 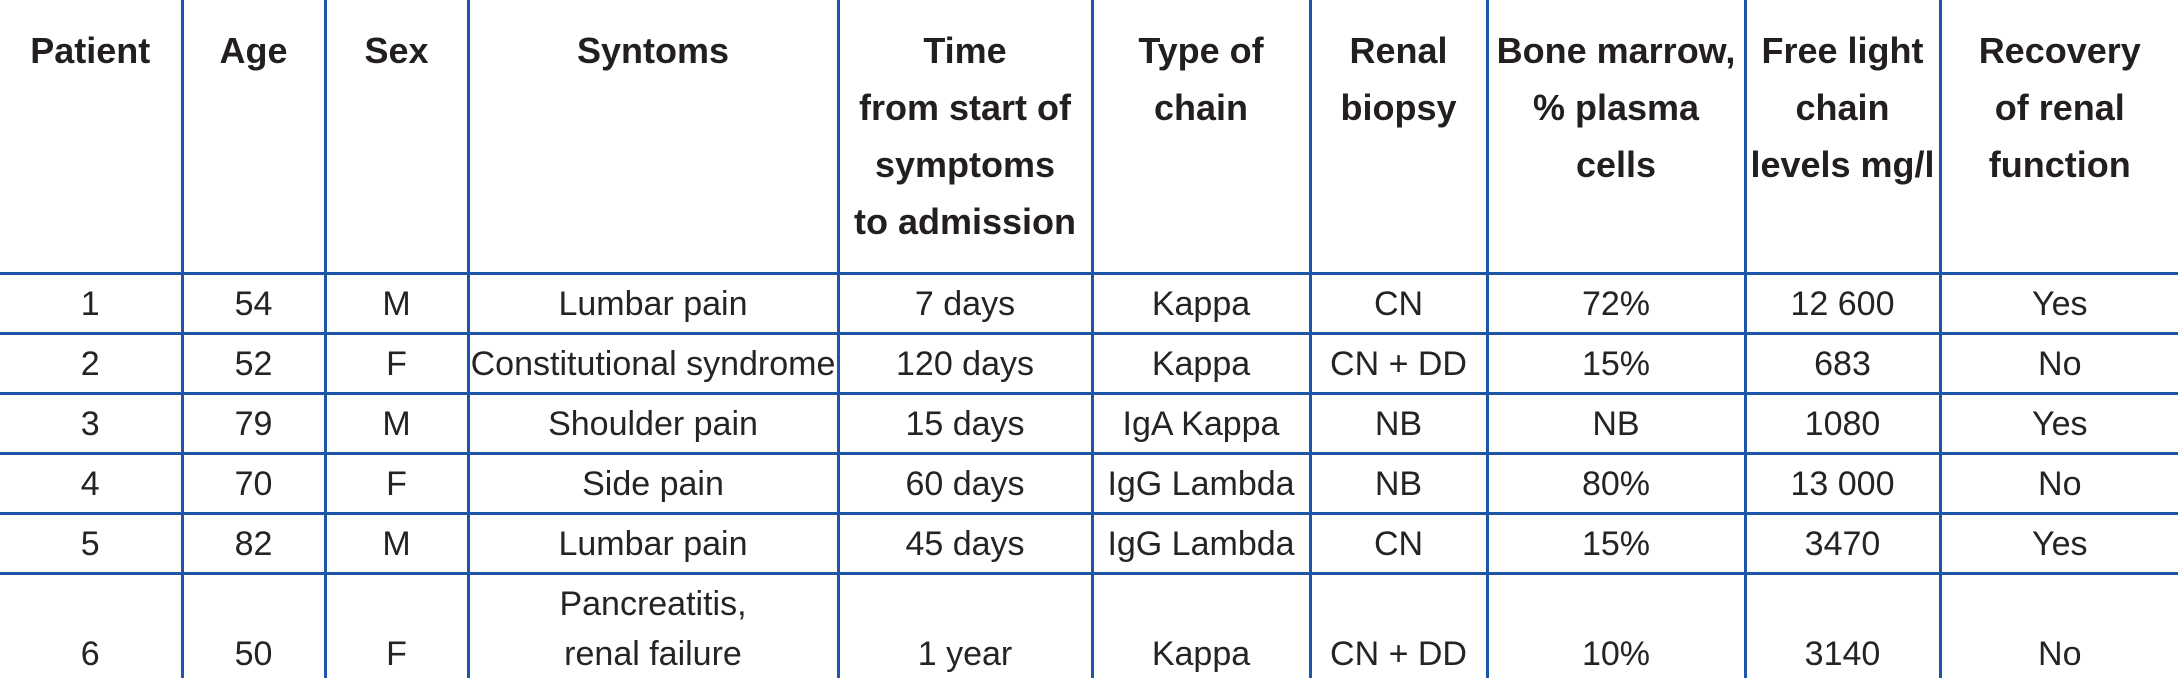 What do you see at coordinates (90, 654) in the screenshot?
I see `table-cell: 6` at bounding box center [90, 654].